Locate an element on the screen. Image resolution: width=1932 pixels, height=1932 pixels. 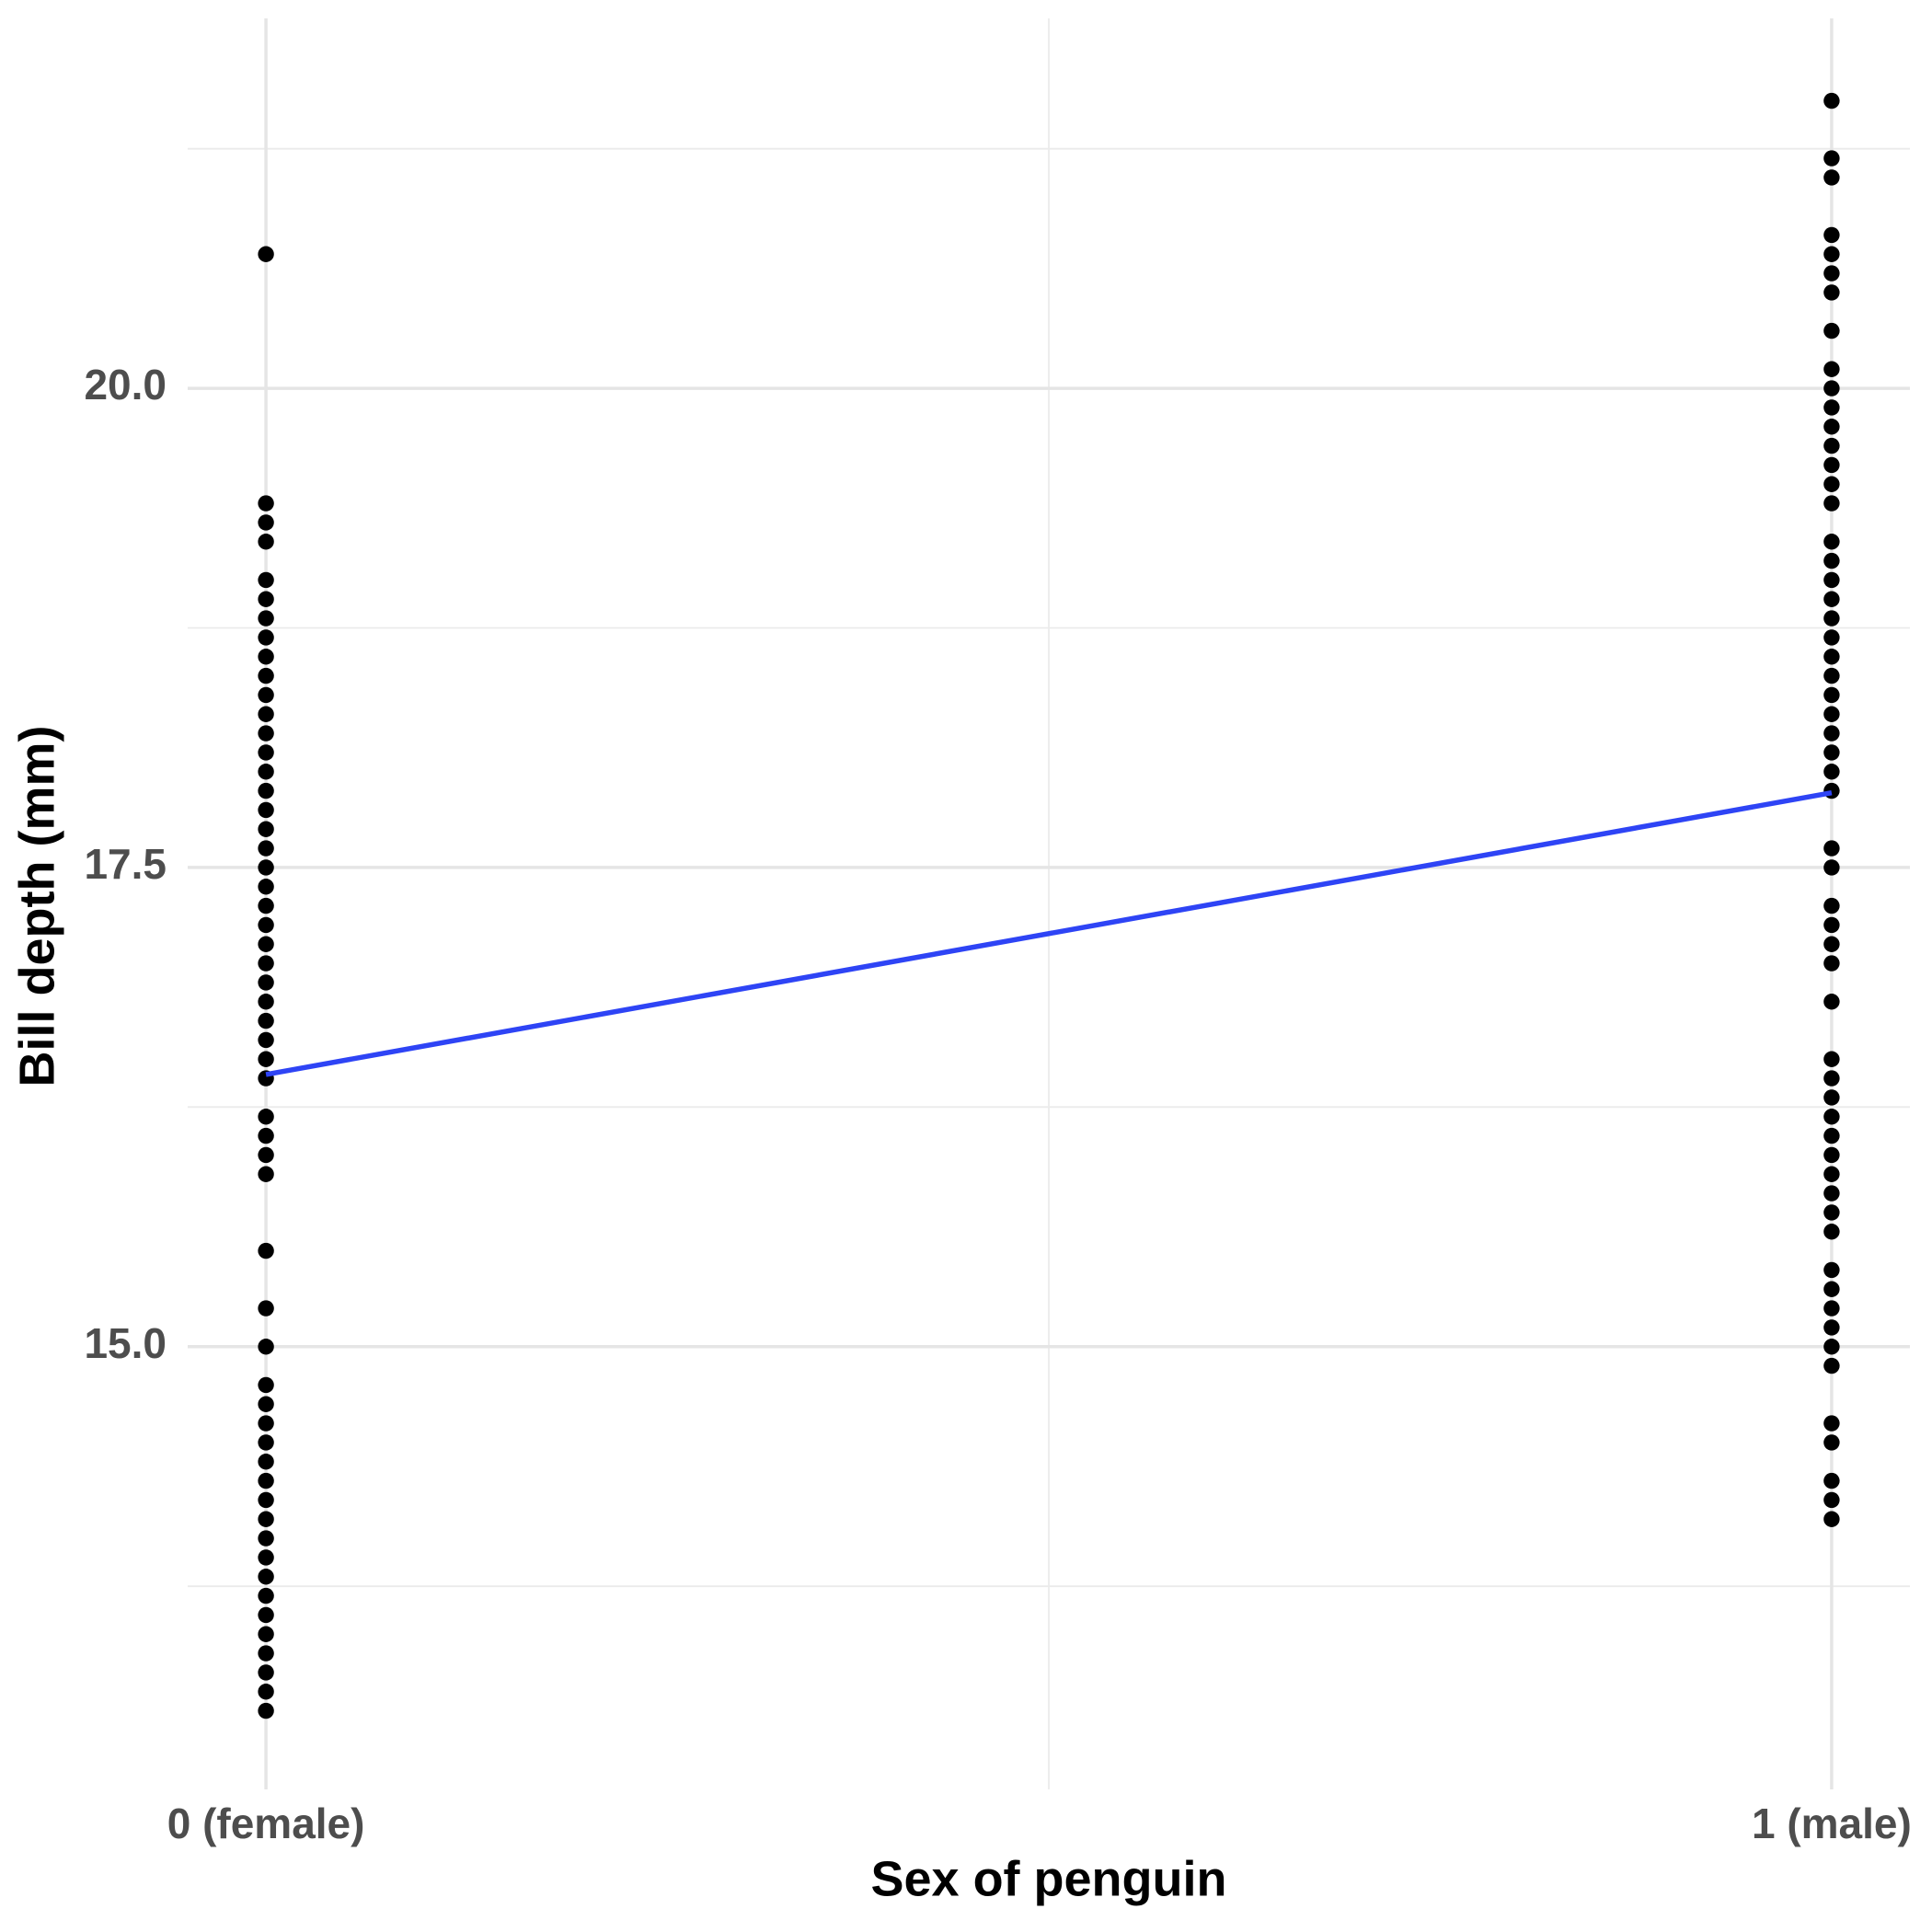
x-tick-label: 0 (female) is located at coordinates (266, 1823).